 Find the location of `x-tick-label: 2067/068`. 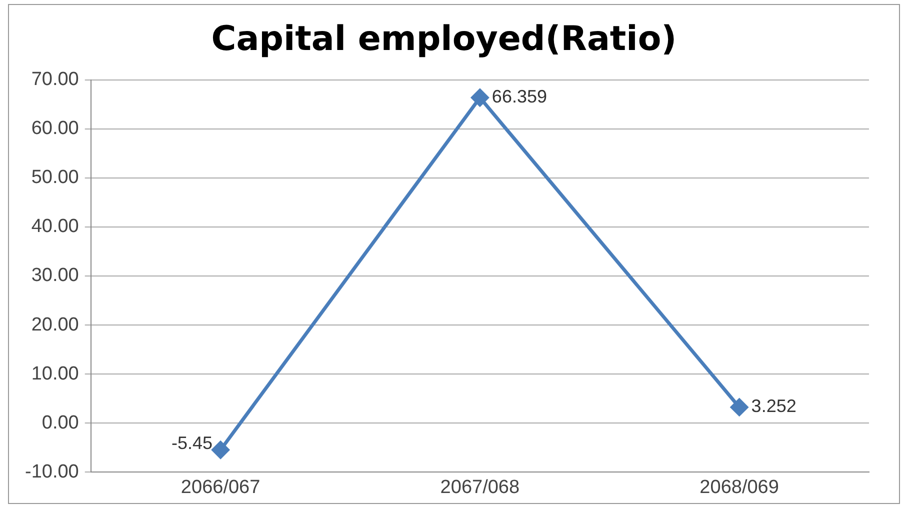

x-tick-label: 2067/068 is located at coordinates (480, 487).